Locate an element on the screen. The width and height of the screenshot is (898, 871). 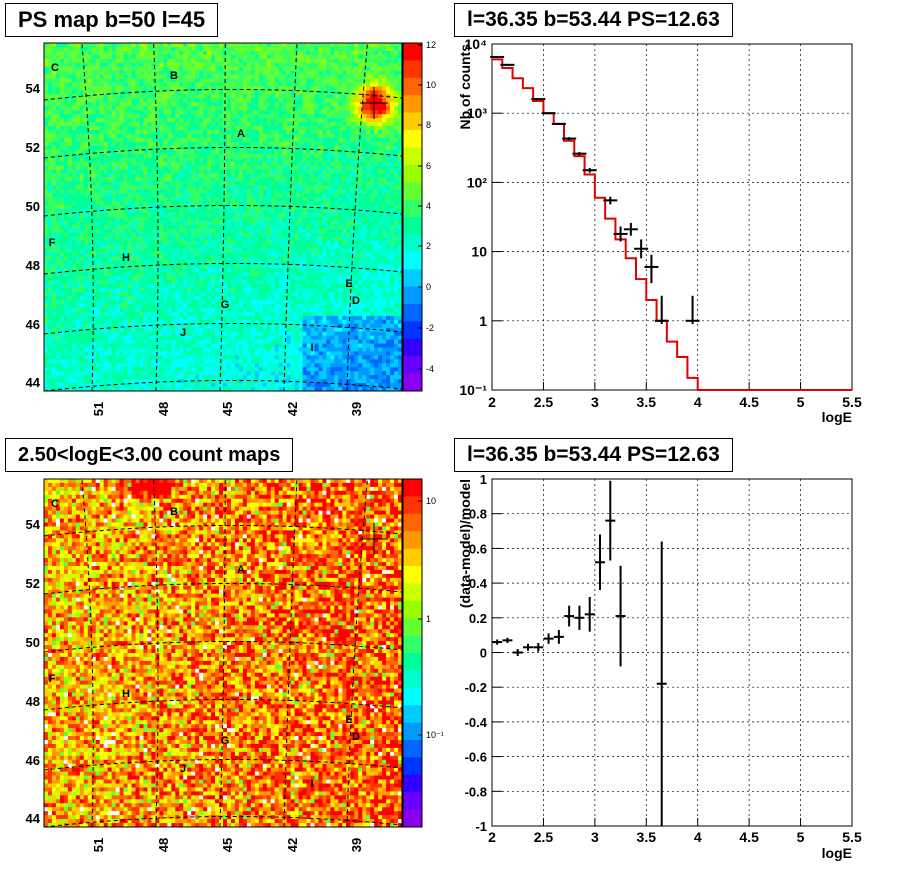
y-tick-label: -0.4 is located at coordinates (476, 722).